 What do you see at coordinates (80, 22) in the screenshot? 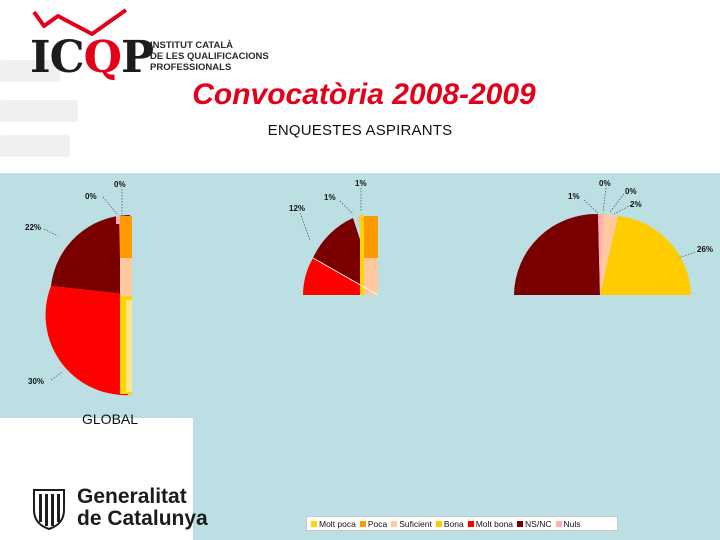
I see `logo-swoosh-icon` at bounding box center [80, 22].